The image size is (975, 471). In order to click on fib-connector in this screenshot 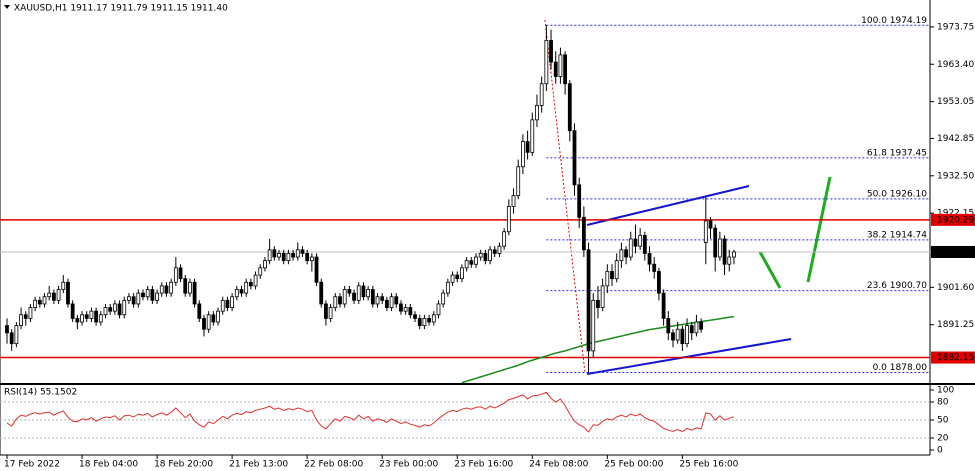, I will do `click(565, 196)`.